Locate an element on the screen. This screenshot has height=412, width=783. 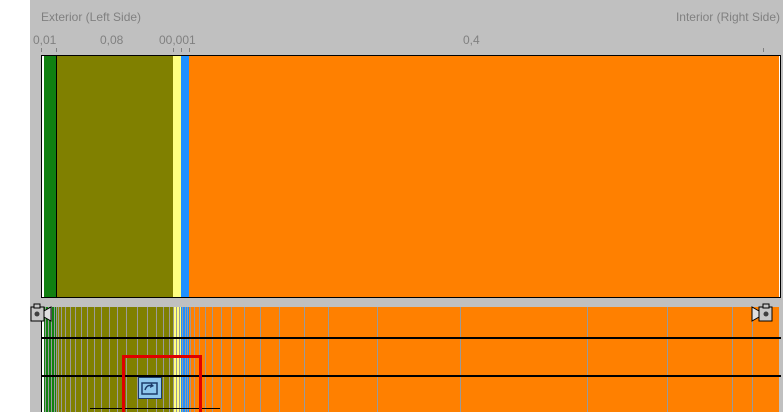
exterior-label: Exterior (Left Side) is located at coordinates (91, 17).